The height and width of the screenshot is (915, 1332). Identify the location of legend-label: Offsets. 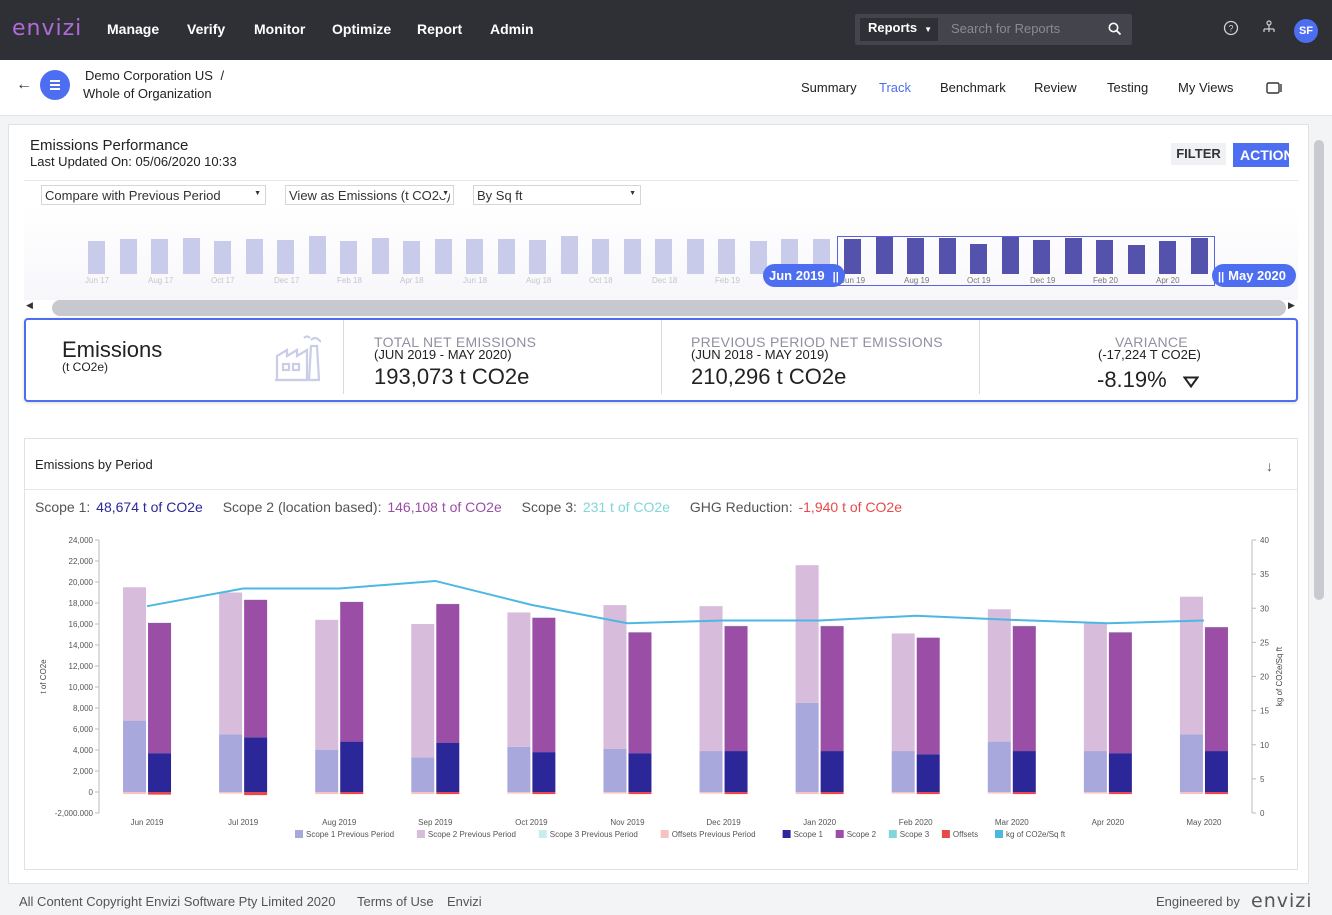
(965, 834).